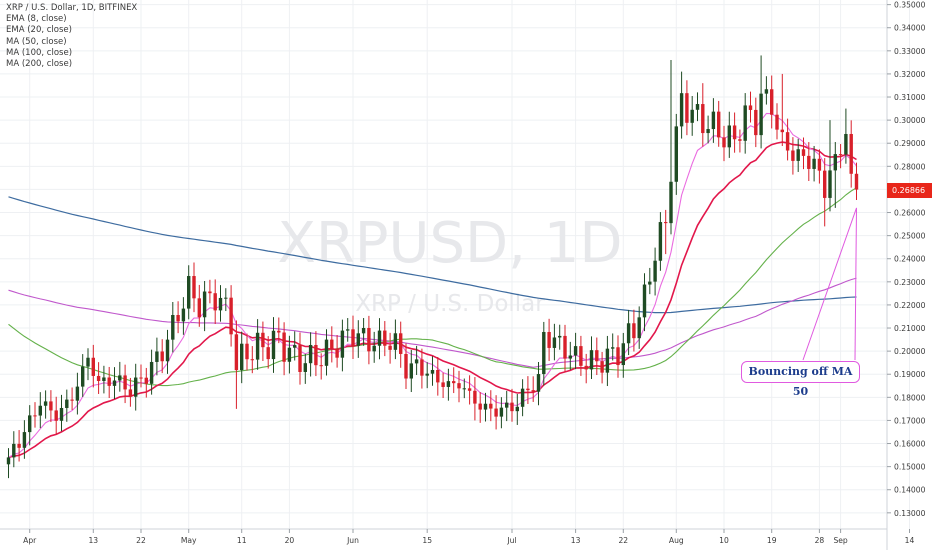  I want to click on price-tick-label: 0.34000, so click(910, 28).